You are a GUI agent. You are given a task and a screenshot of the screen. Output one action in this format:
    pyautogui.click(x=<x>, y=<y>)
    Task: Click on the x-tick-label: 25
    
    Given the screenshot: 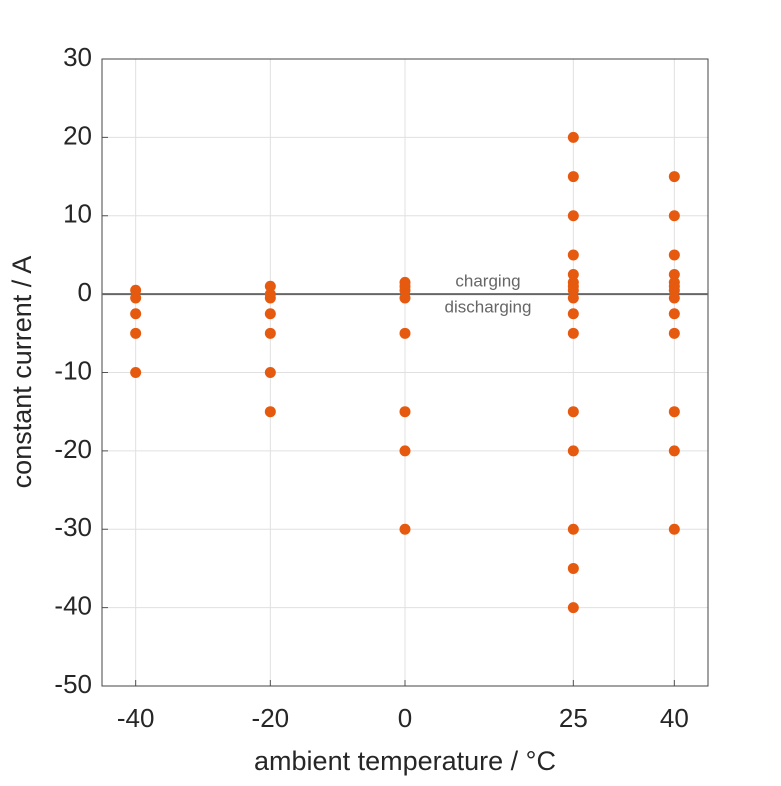 What is the action you would take?
    pyautogui.click(x=573, y=718)
    